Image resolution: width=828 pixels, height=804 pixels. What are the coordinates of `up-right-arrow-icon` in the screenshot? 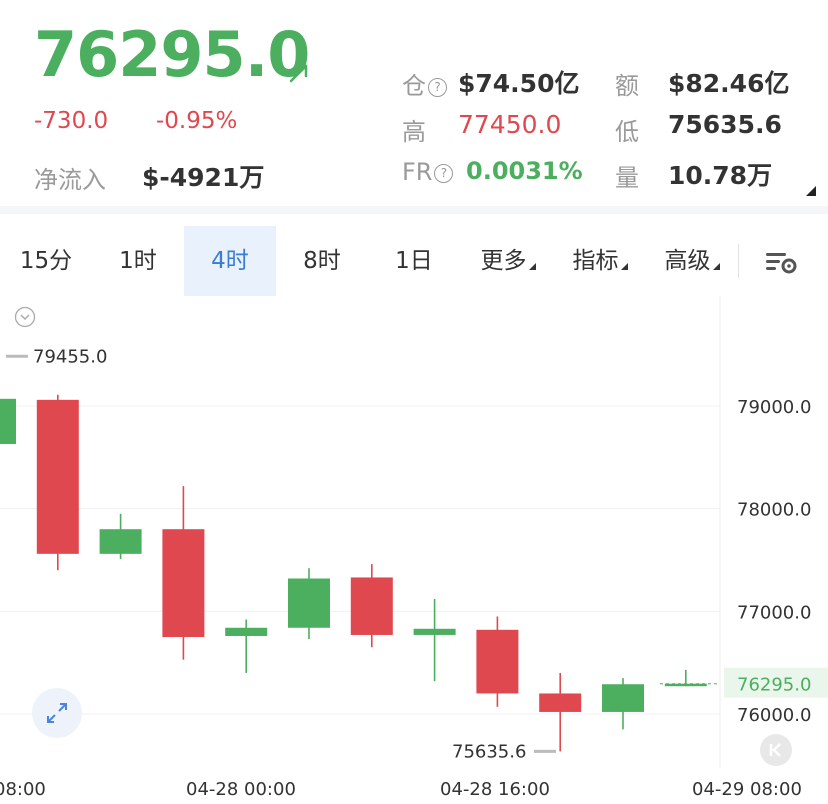 It's located at (298, 73).